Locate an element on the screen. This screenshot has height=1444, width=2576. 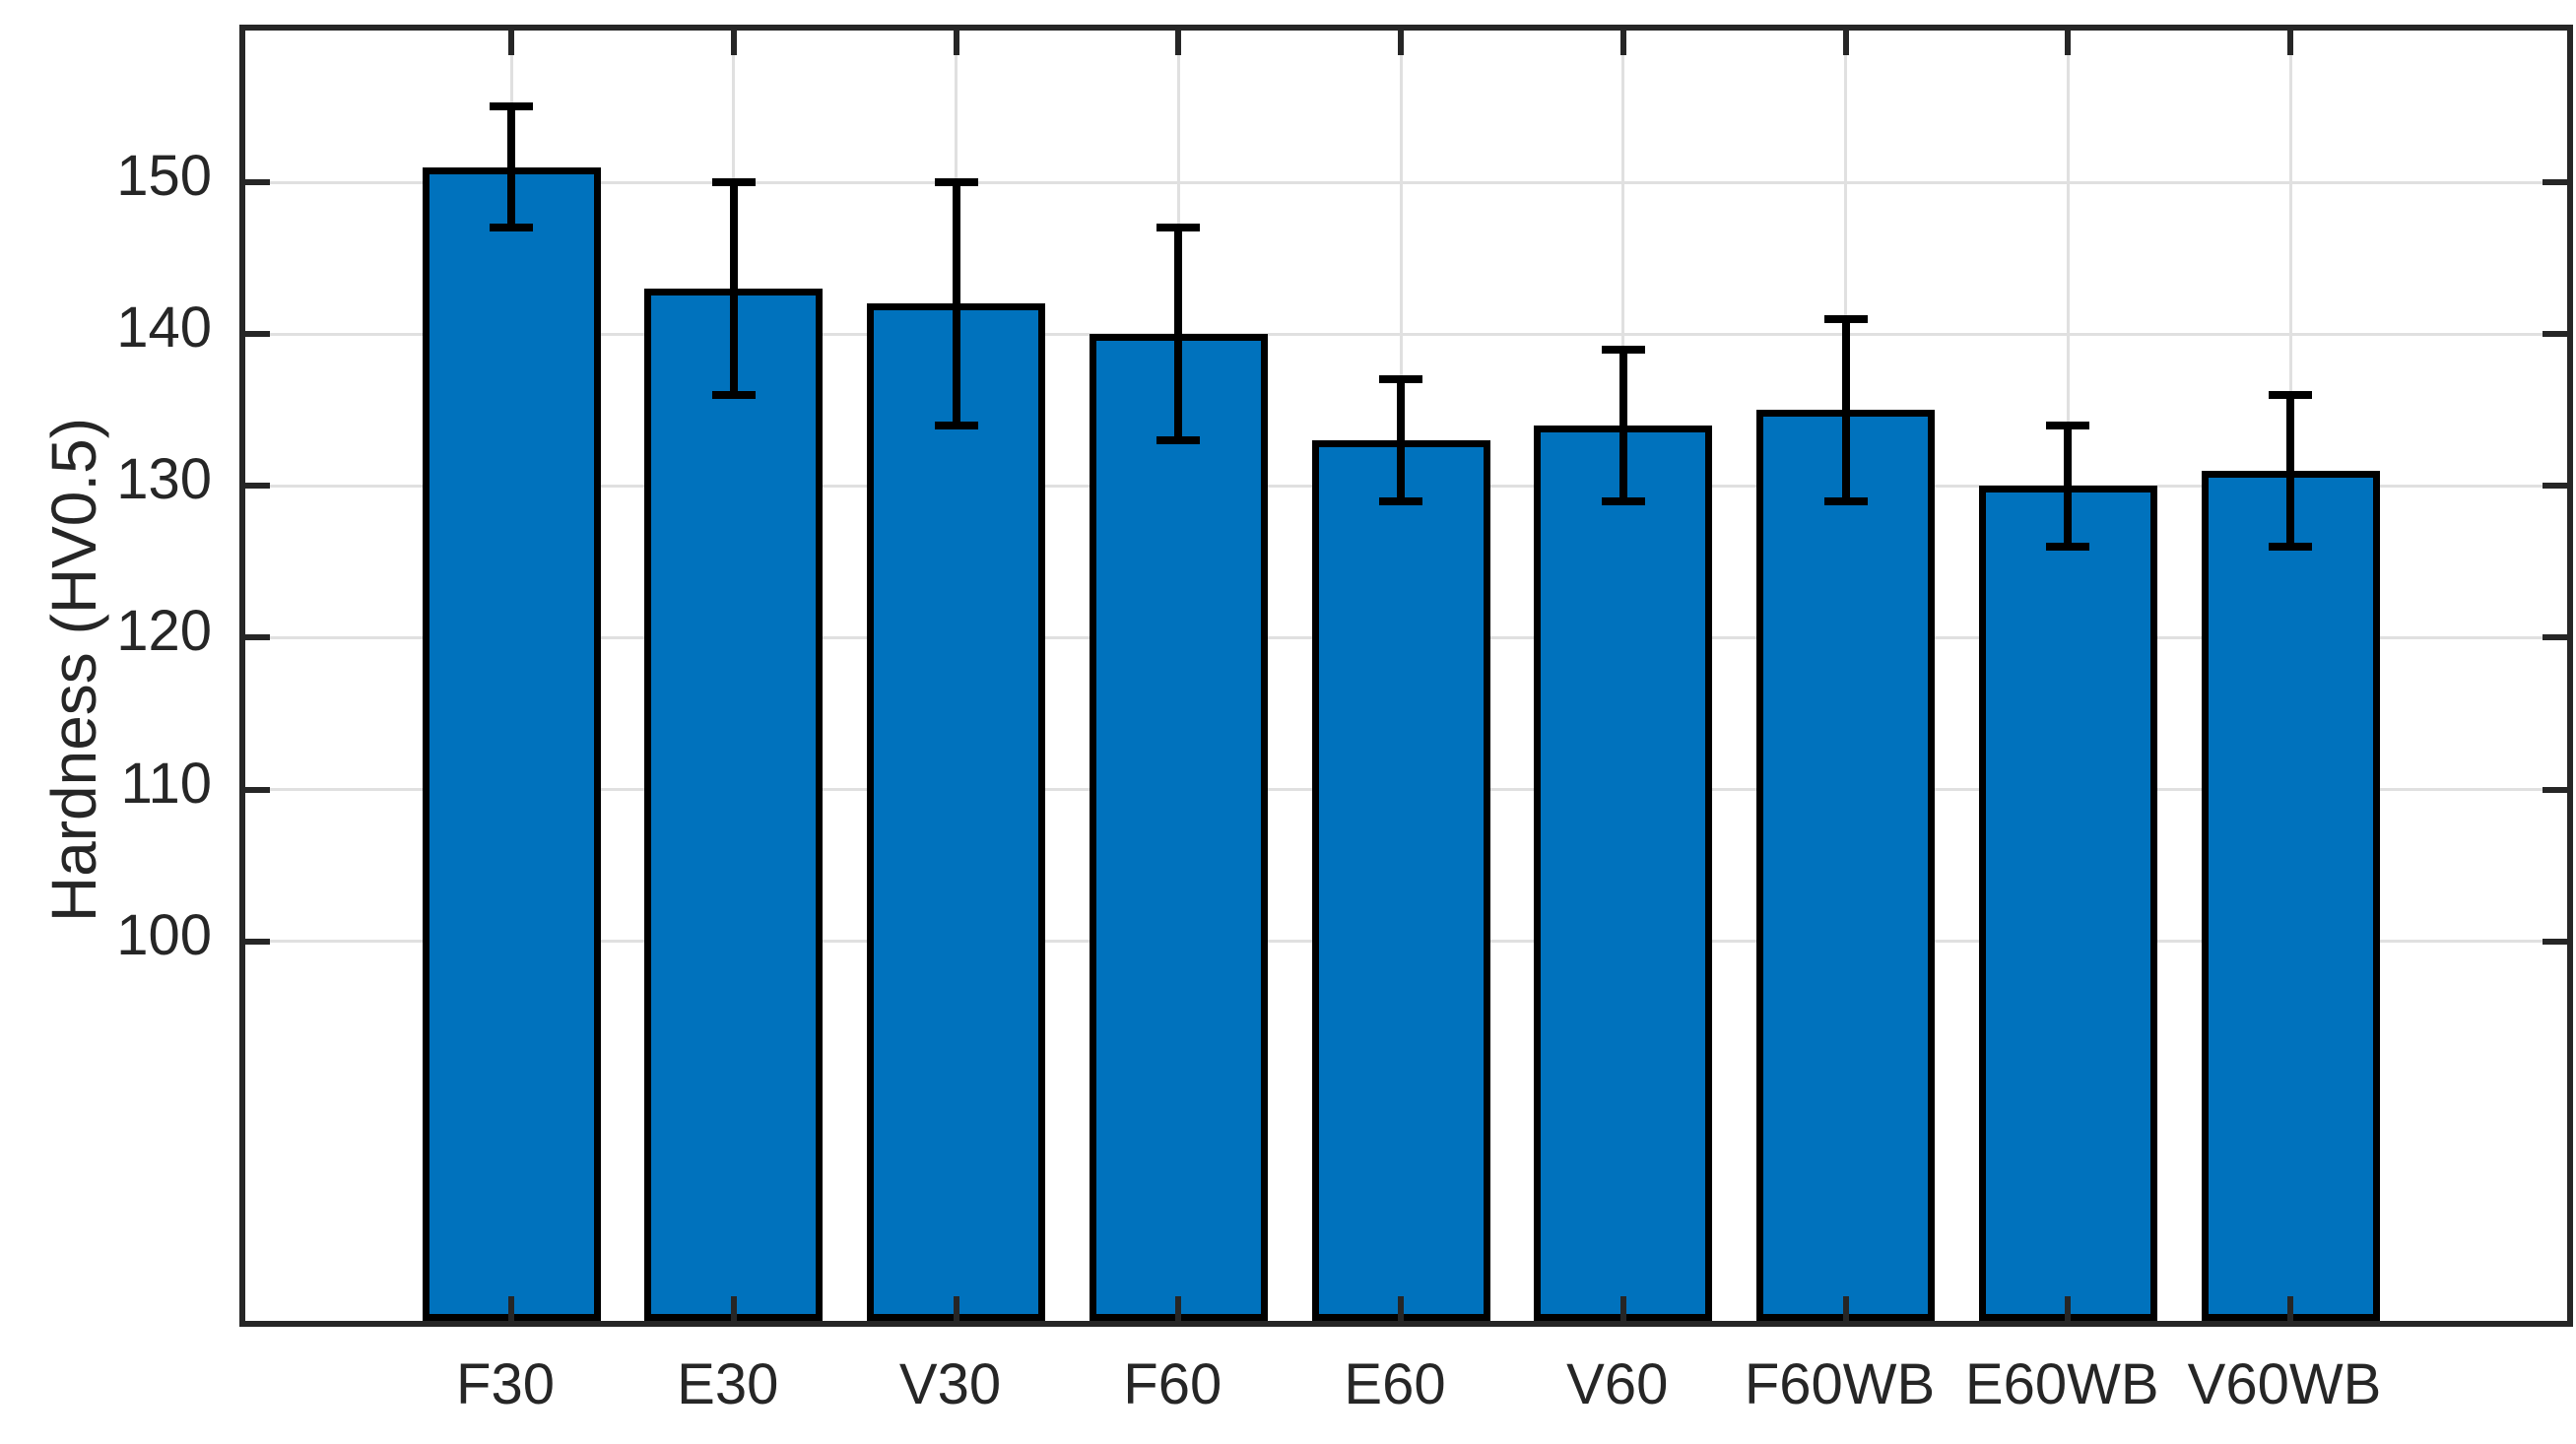
x-tick-label: V60 is located at coordinates (1618, 1384).